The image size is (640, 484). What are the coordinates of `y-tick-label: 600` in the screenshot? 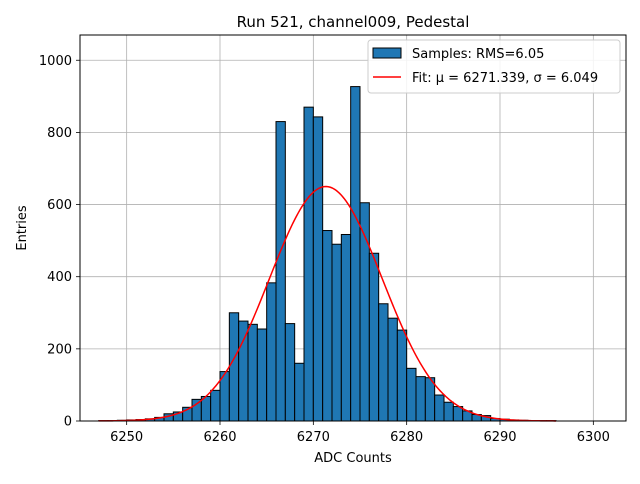 It's located at (59, 205).